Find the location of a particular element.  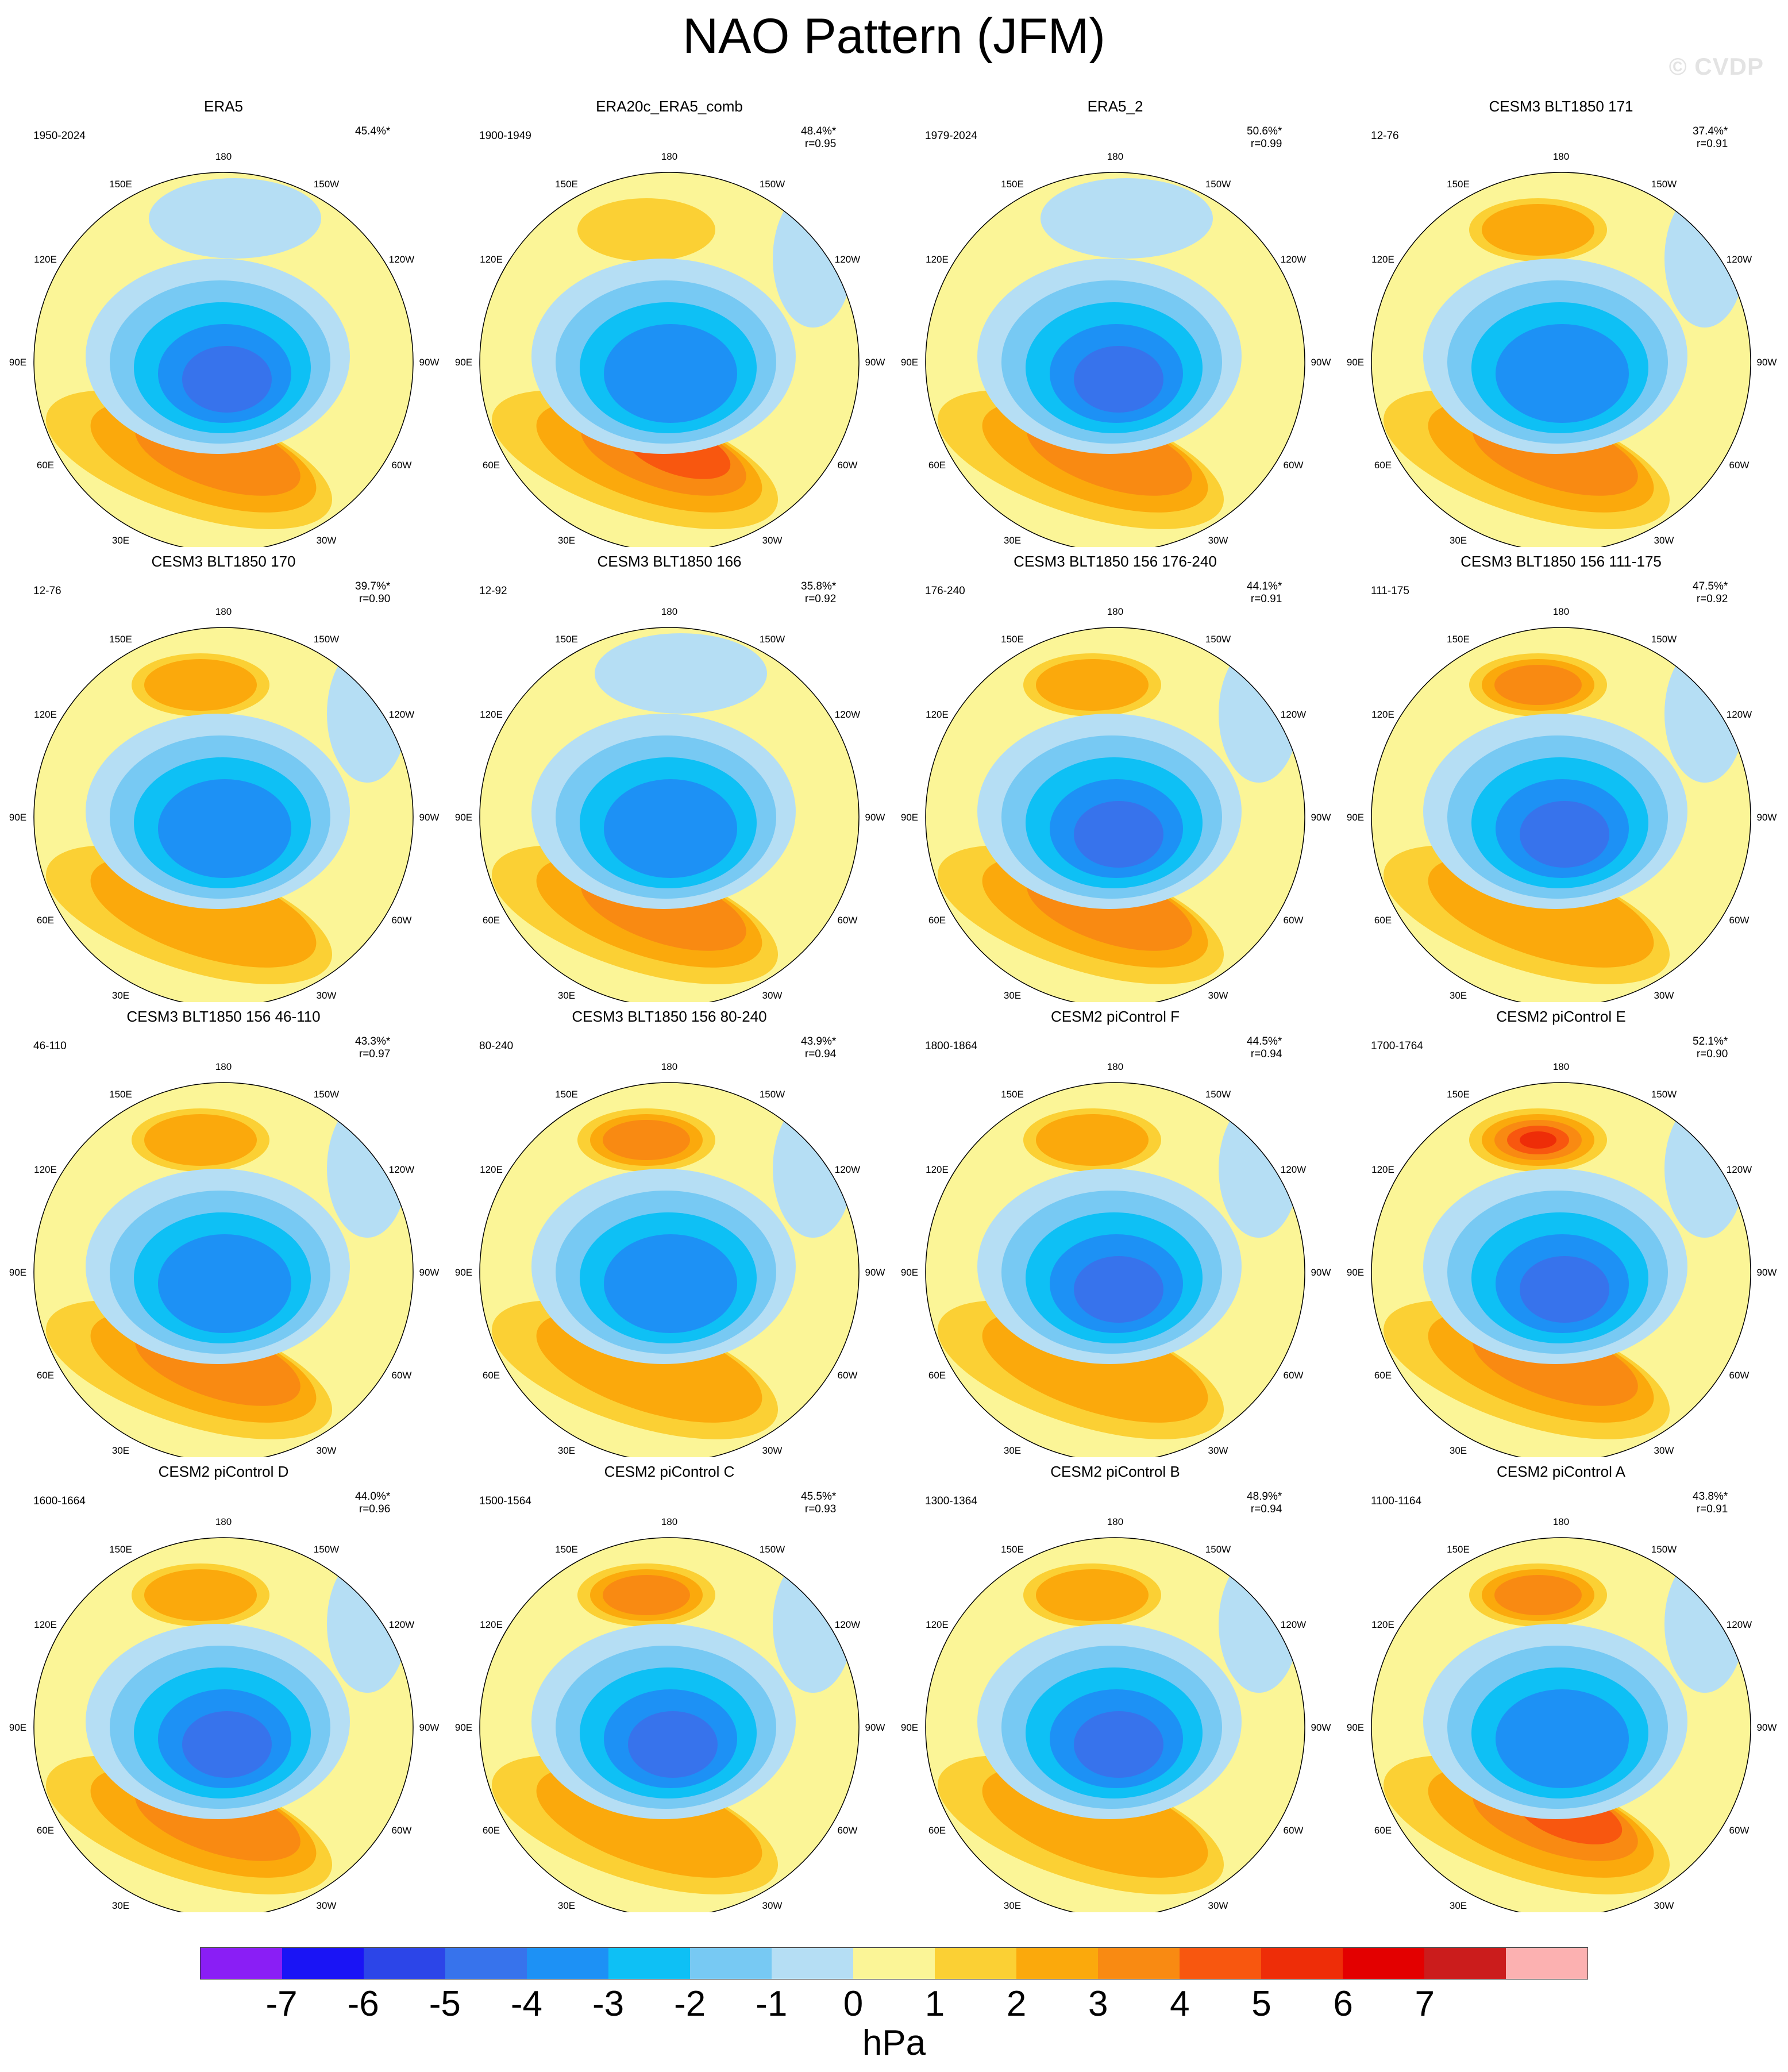

panel-period: 1100-1164 is located at coordinates (1396, 1501).